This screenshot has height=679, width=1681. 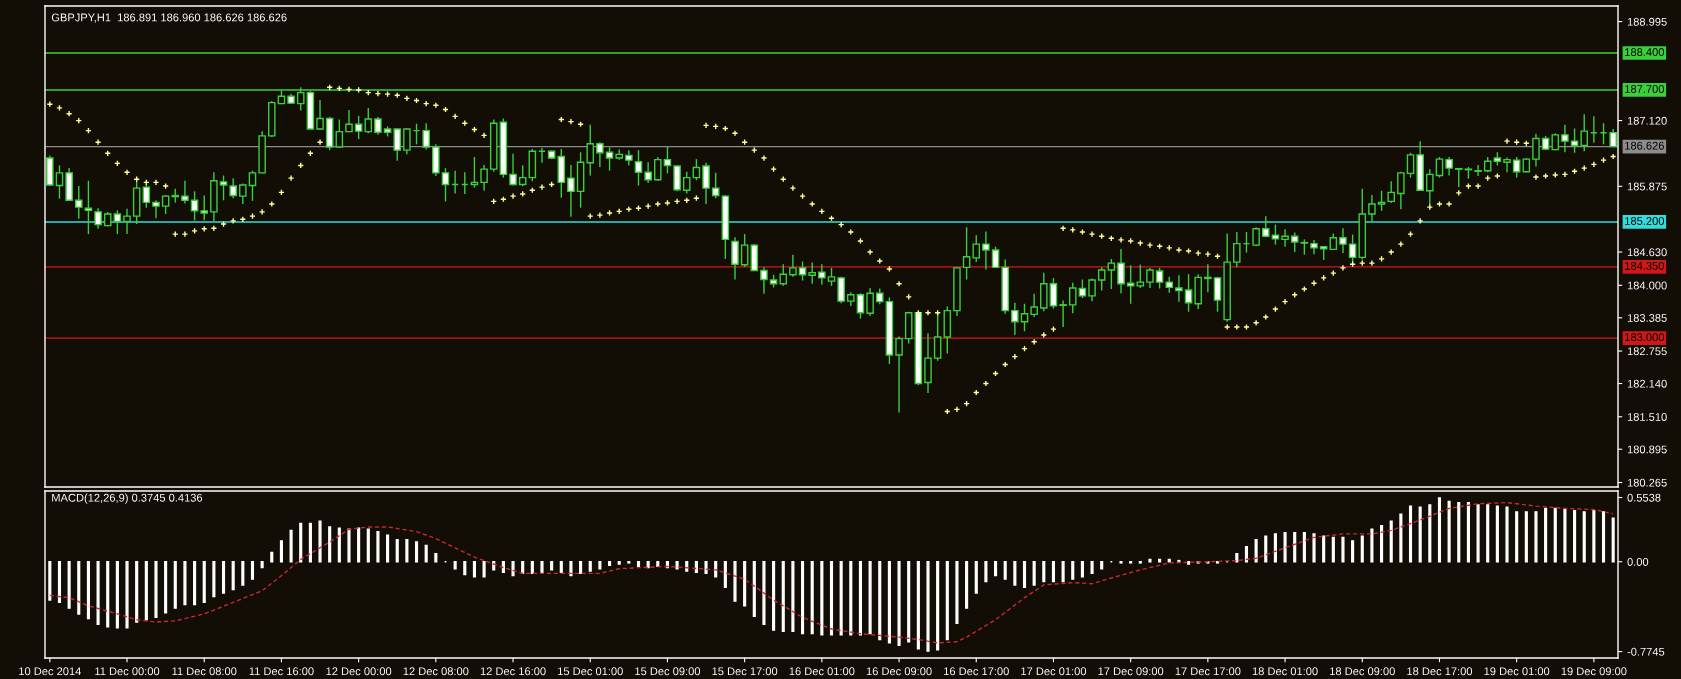 I want to click on y-tick-label: 188.995, so click(x=1647, y=21).